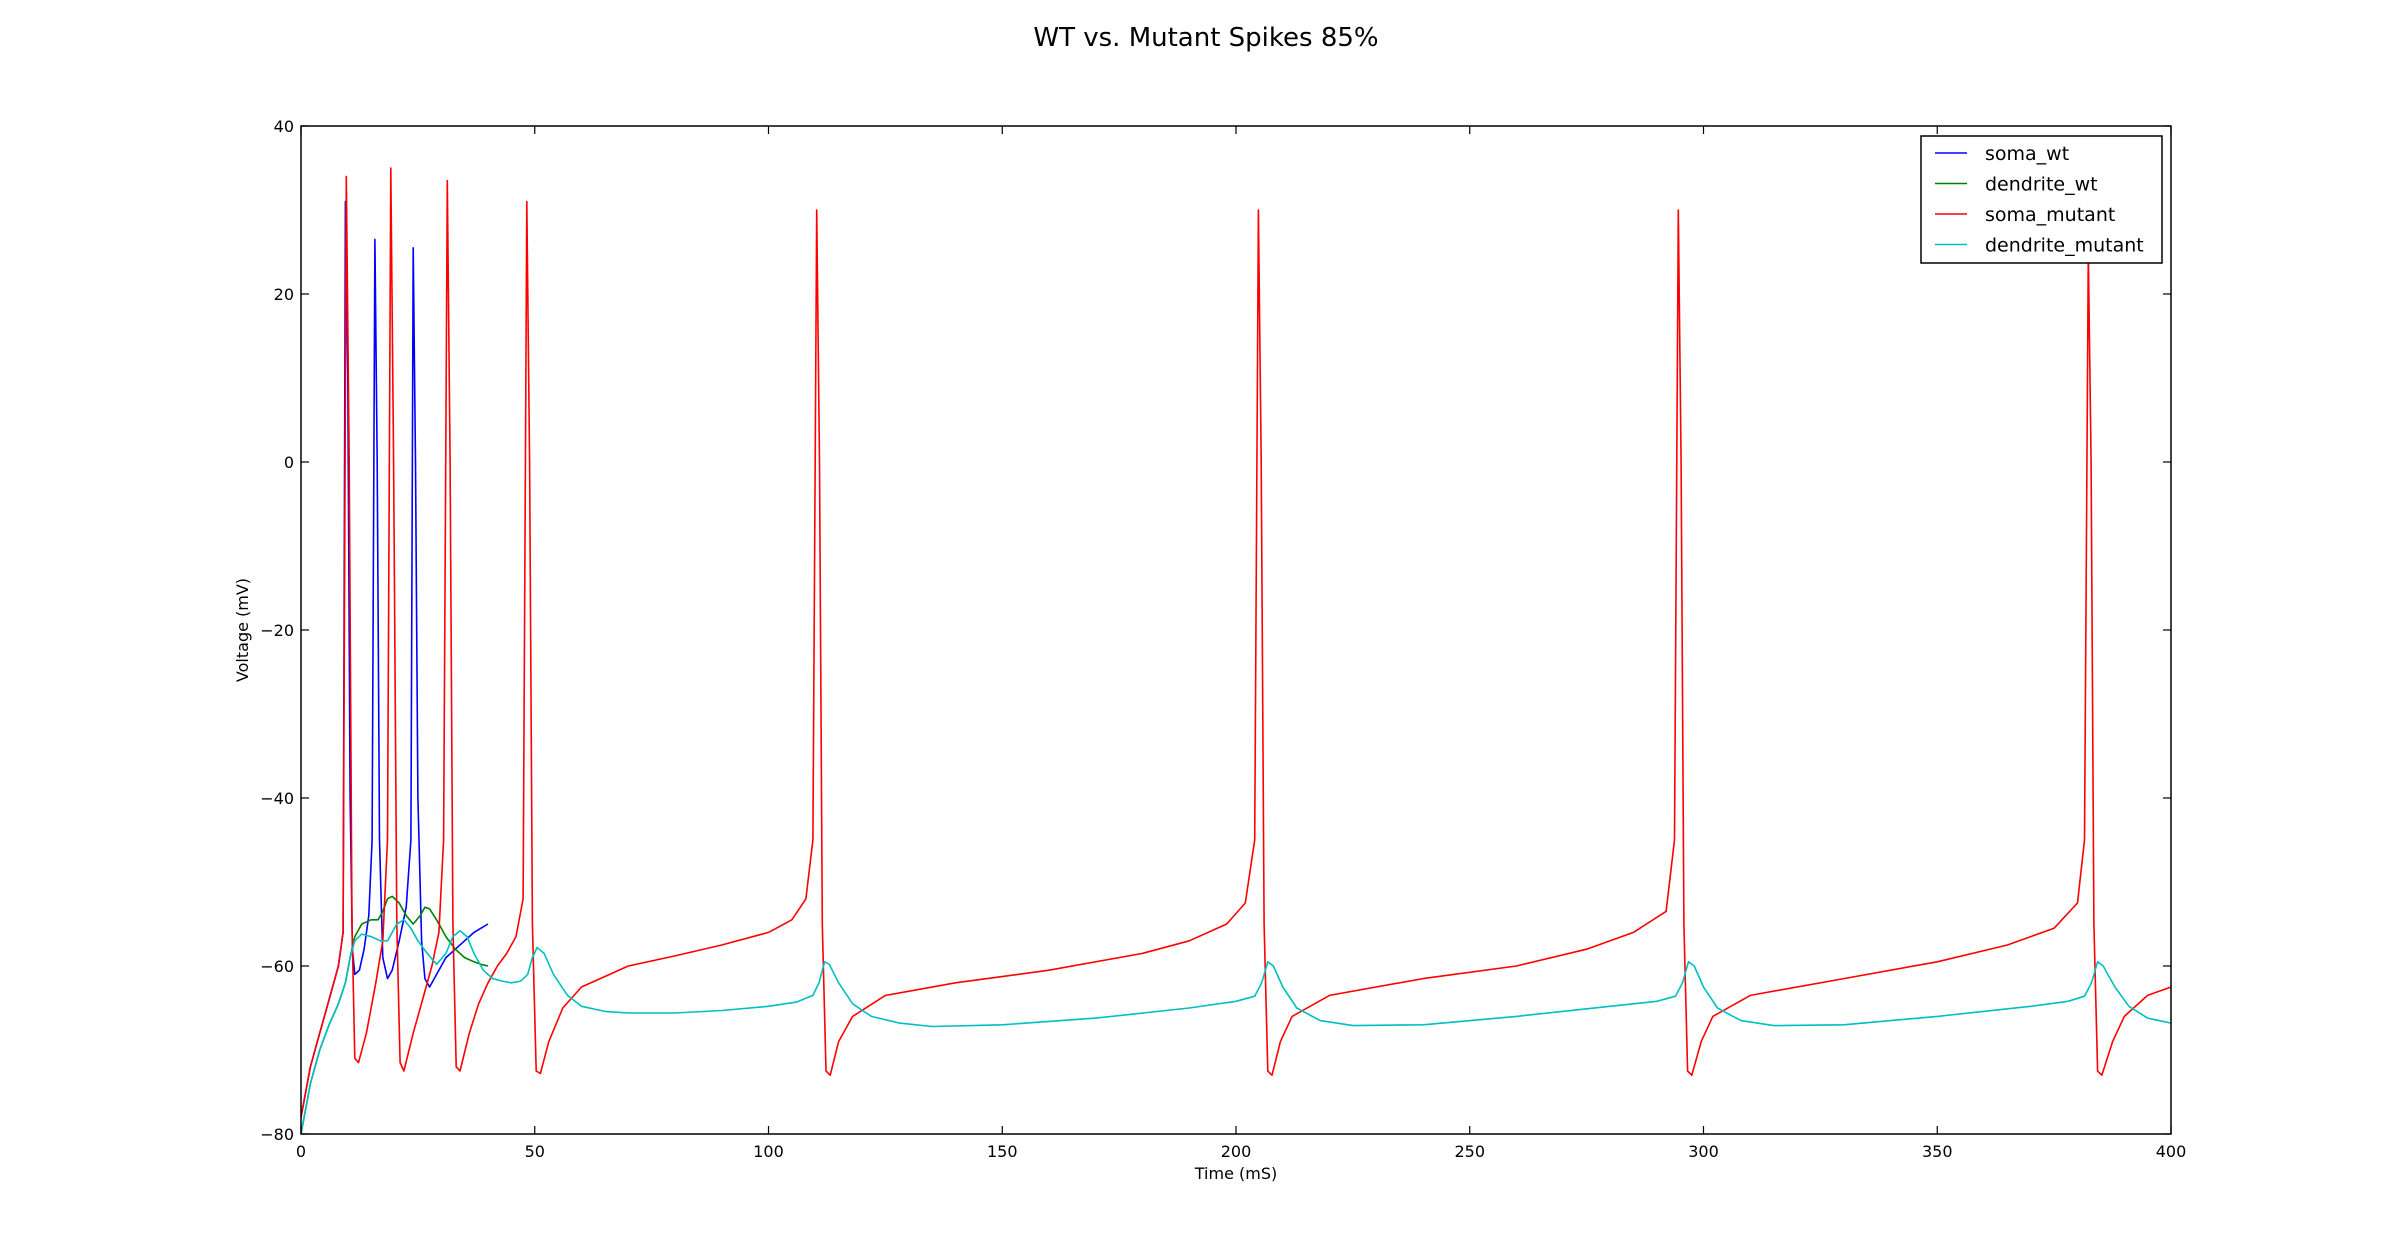 This screenshot has height=1253, width=2400. Describe the element at coordinates (277, 630) in the screenshot. I see `y-tick-label: −20` at that location.